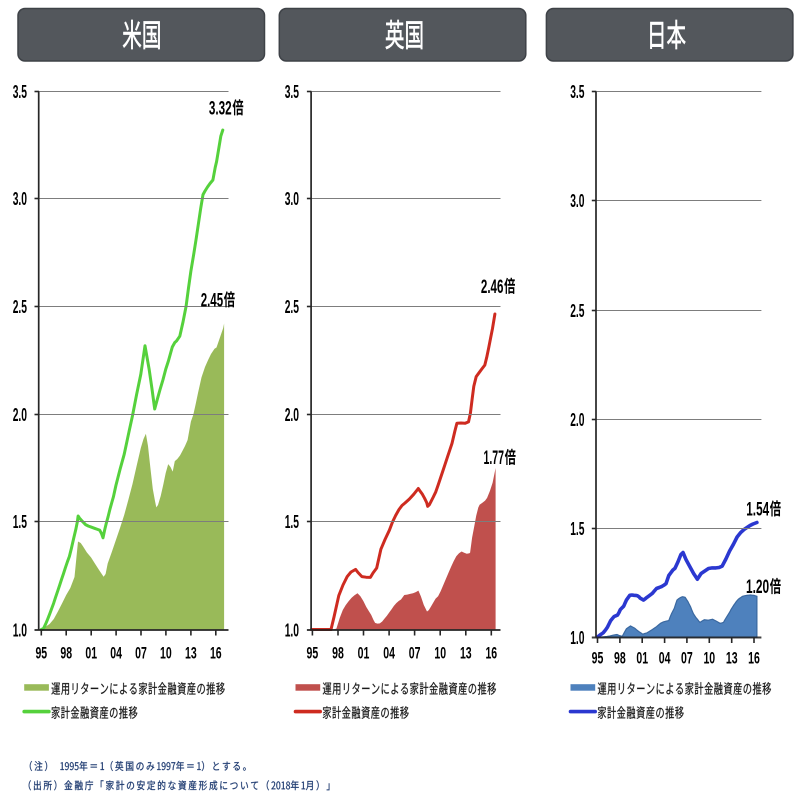 Image resolution: width=805 pixels, height=805 pixels. I want to click on svg-text: 1.54, so click(757, 510).